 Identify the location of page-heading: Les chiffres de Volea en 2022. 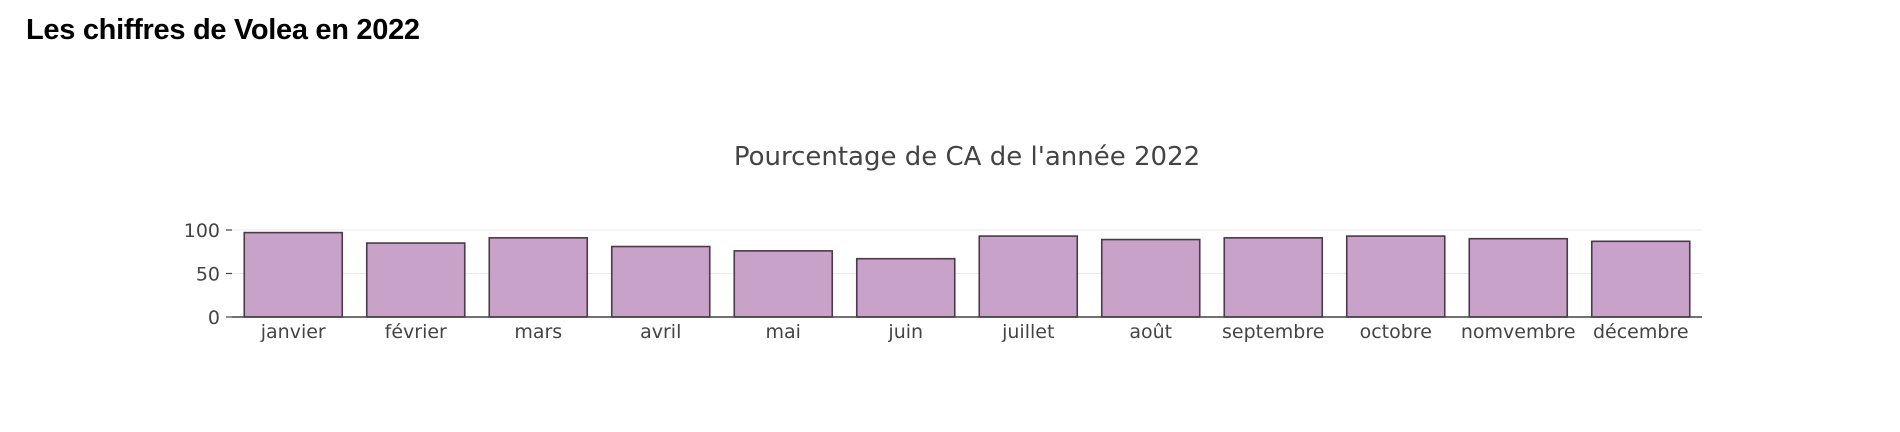
(223, 30).